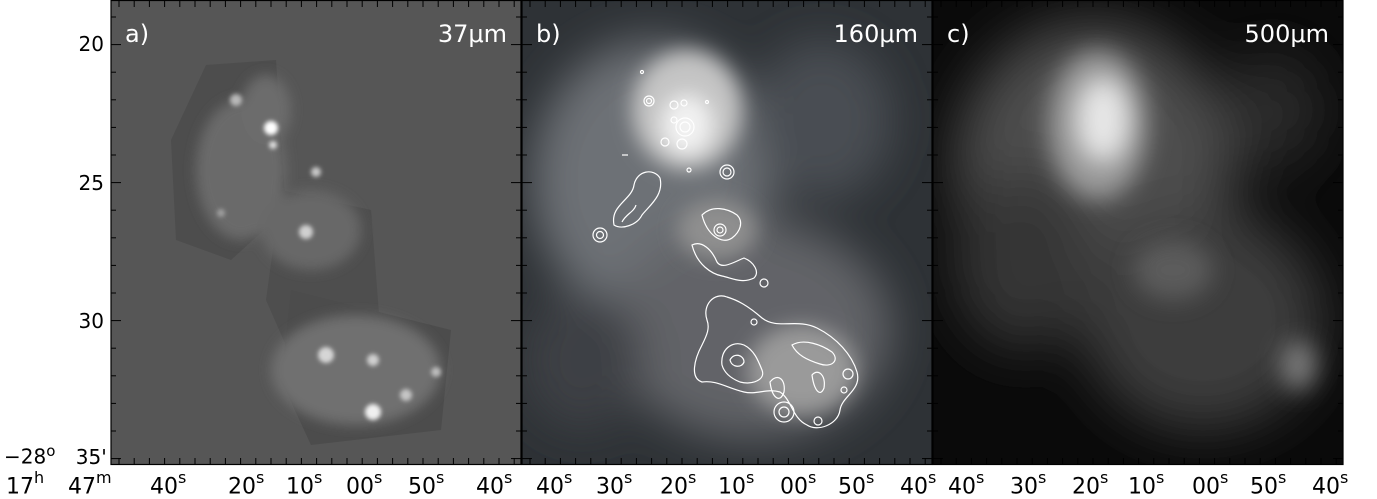 The width and height of the screenshot is (1377, 499). I want to click on panel-c-label: c), so click(958, 34).